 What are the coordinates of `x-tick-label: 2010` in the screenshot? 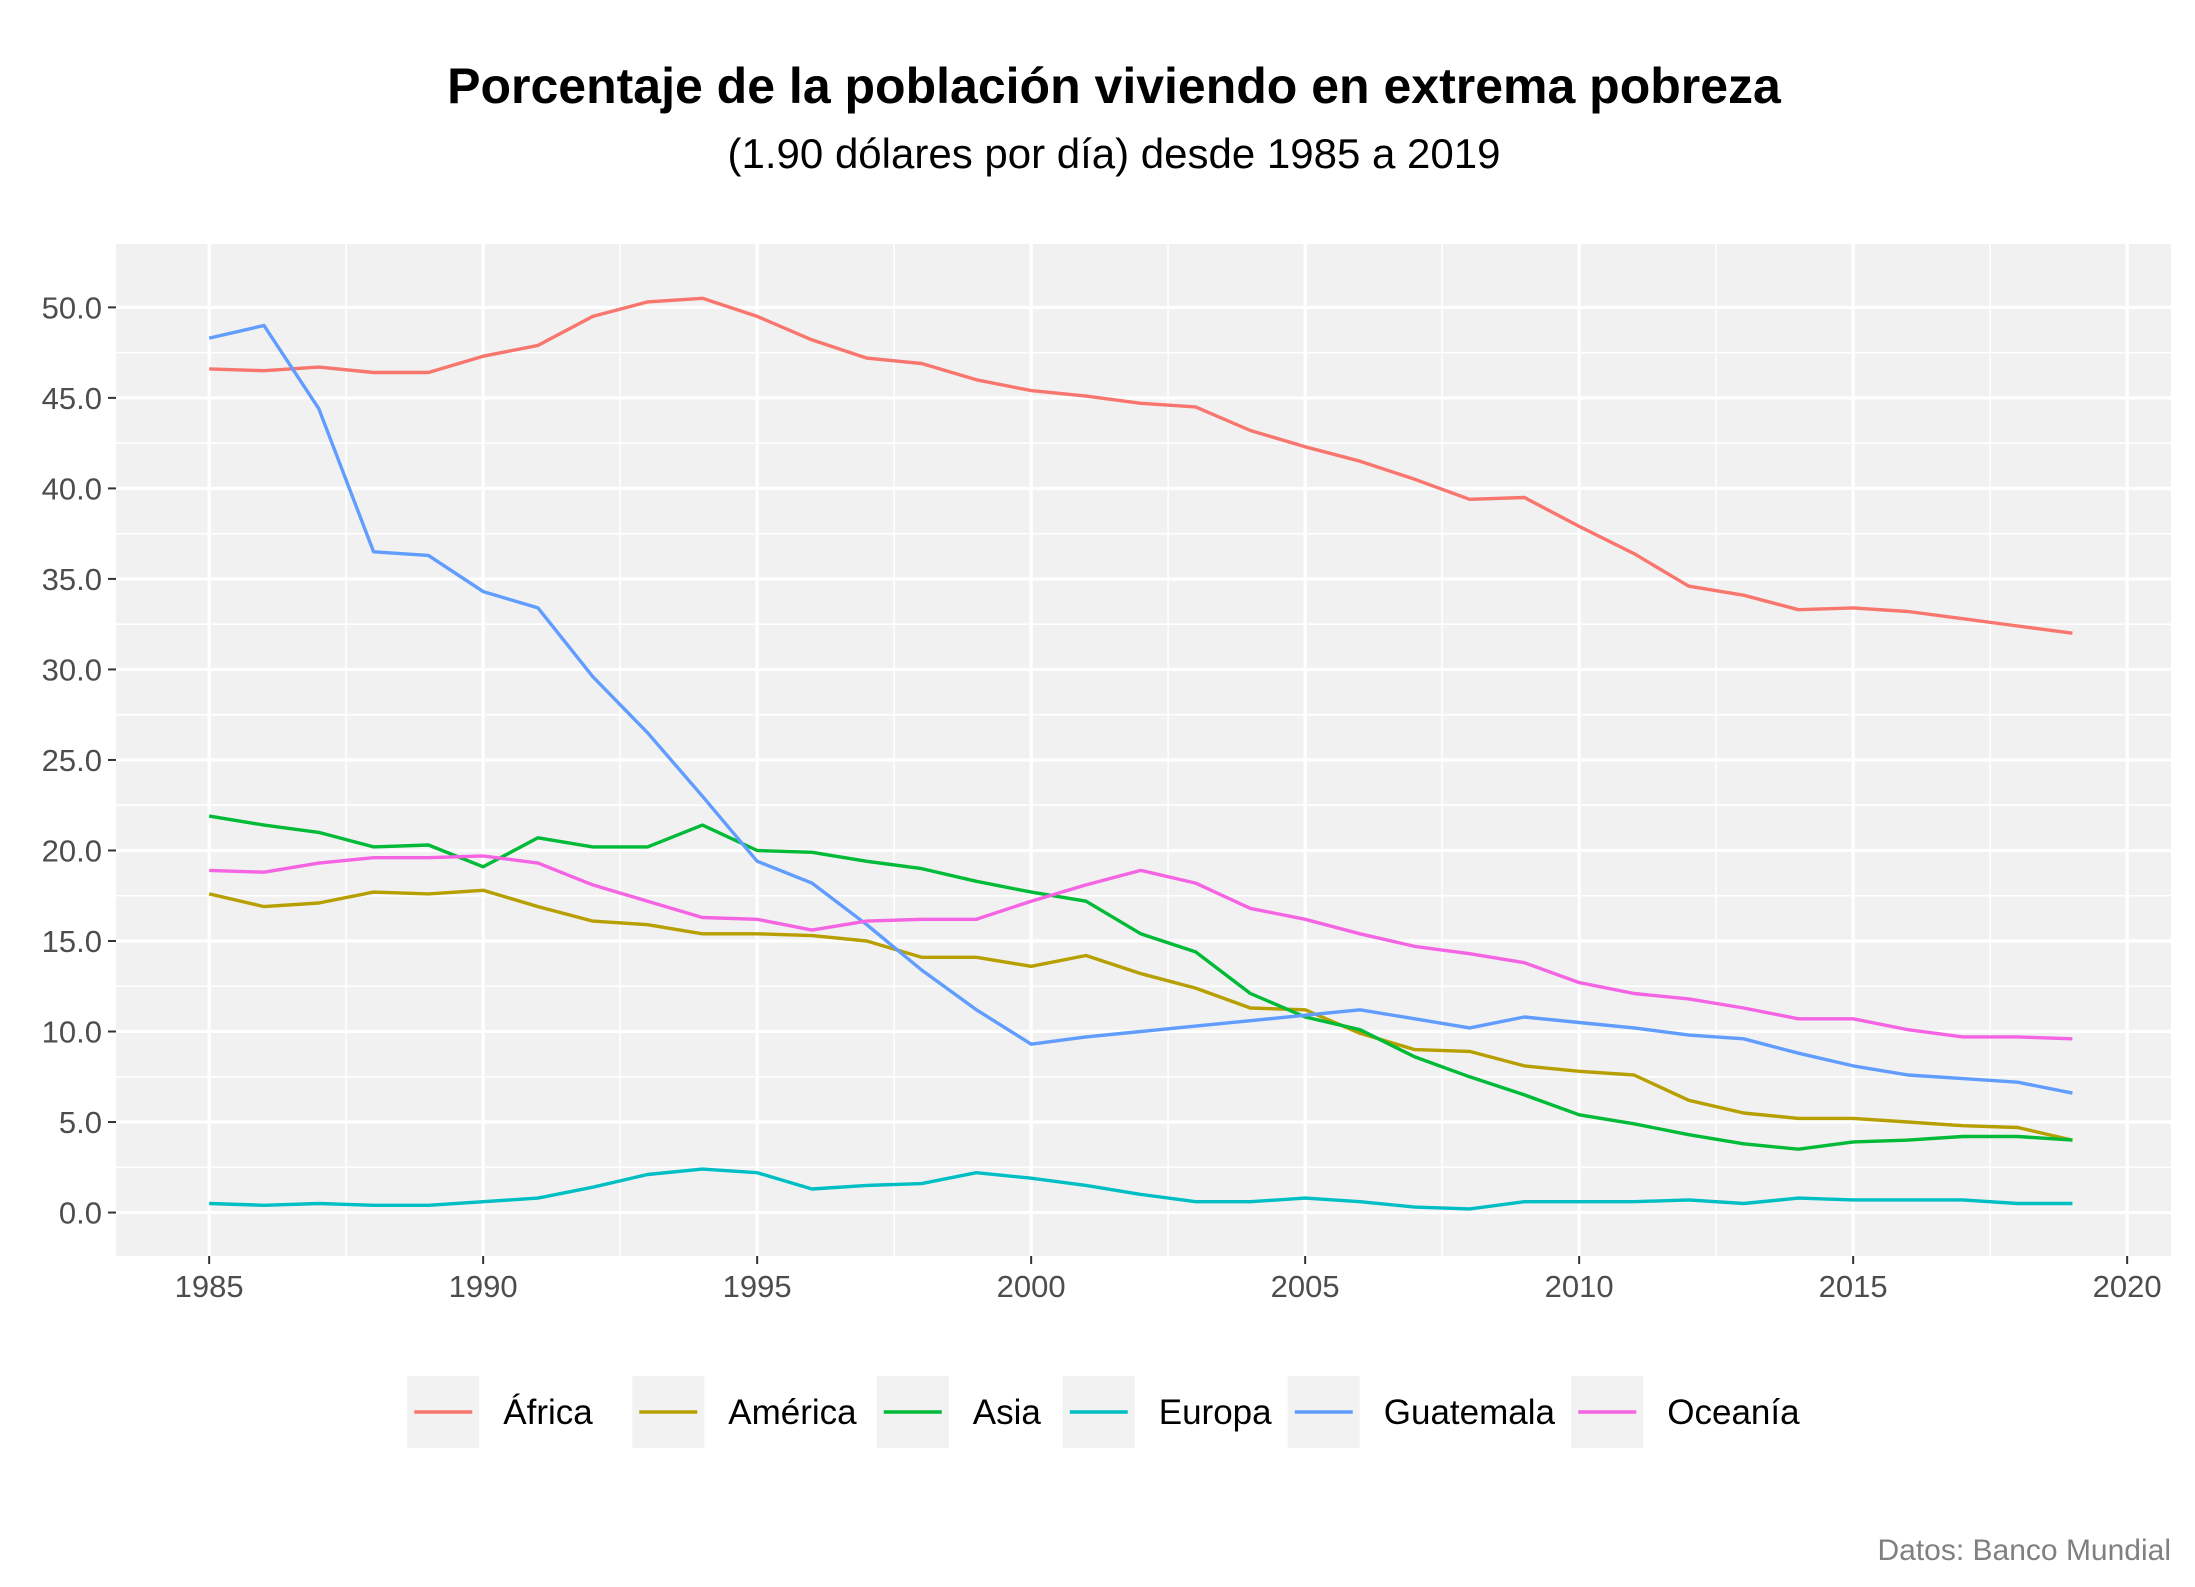 It's located at (1579, 1286).